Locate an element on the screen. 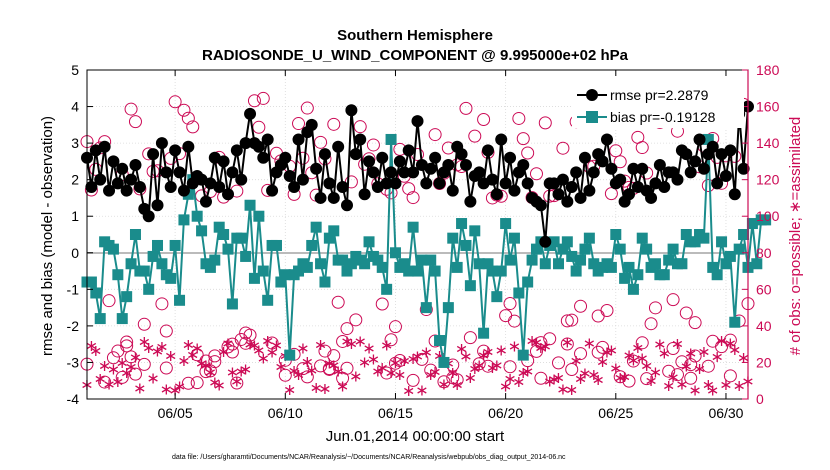 The width and height of the screenshot is (830, 470). y-right-tick-label: 160 is located at coordinates (768, 107).